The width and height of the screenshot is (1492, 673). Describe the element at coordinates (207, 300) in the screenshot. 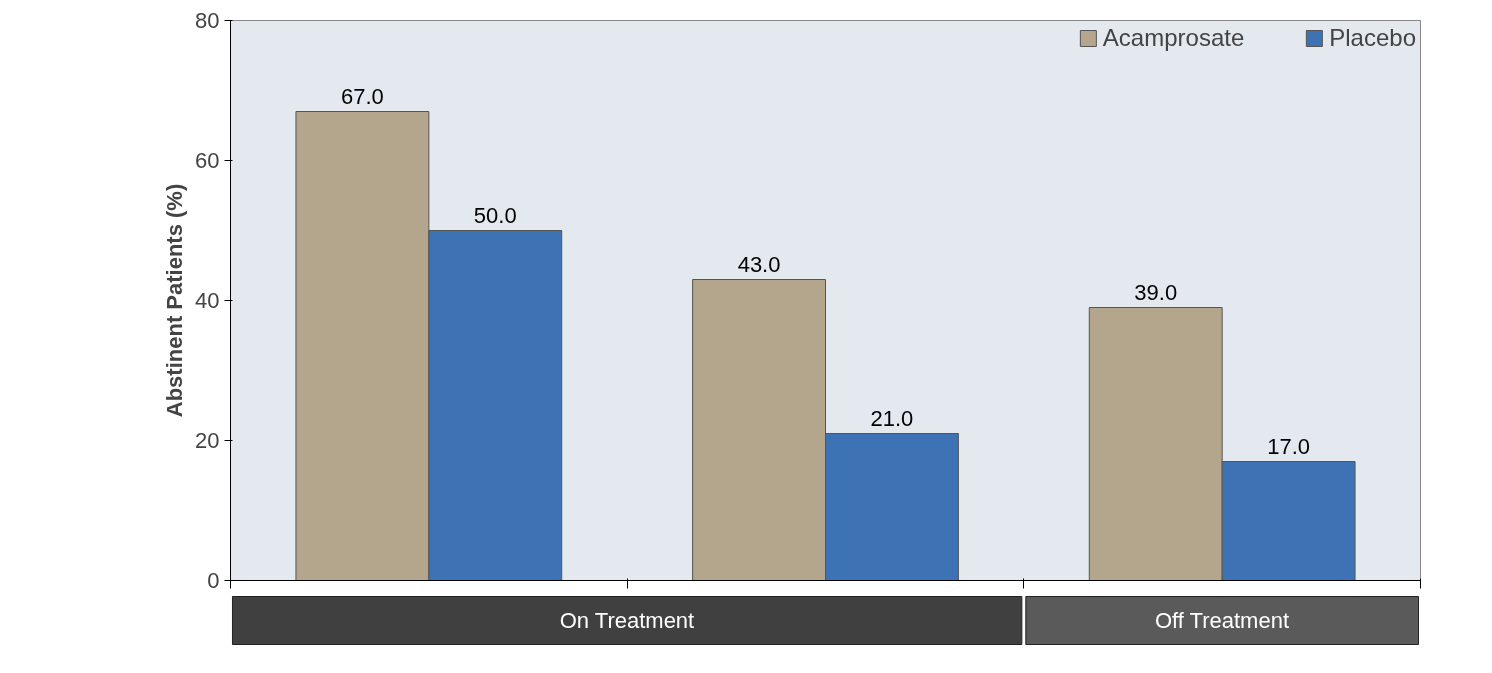

I see `y-tick-label: 40` at that location.